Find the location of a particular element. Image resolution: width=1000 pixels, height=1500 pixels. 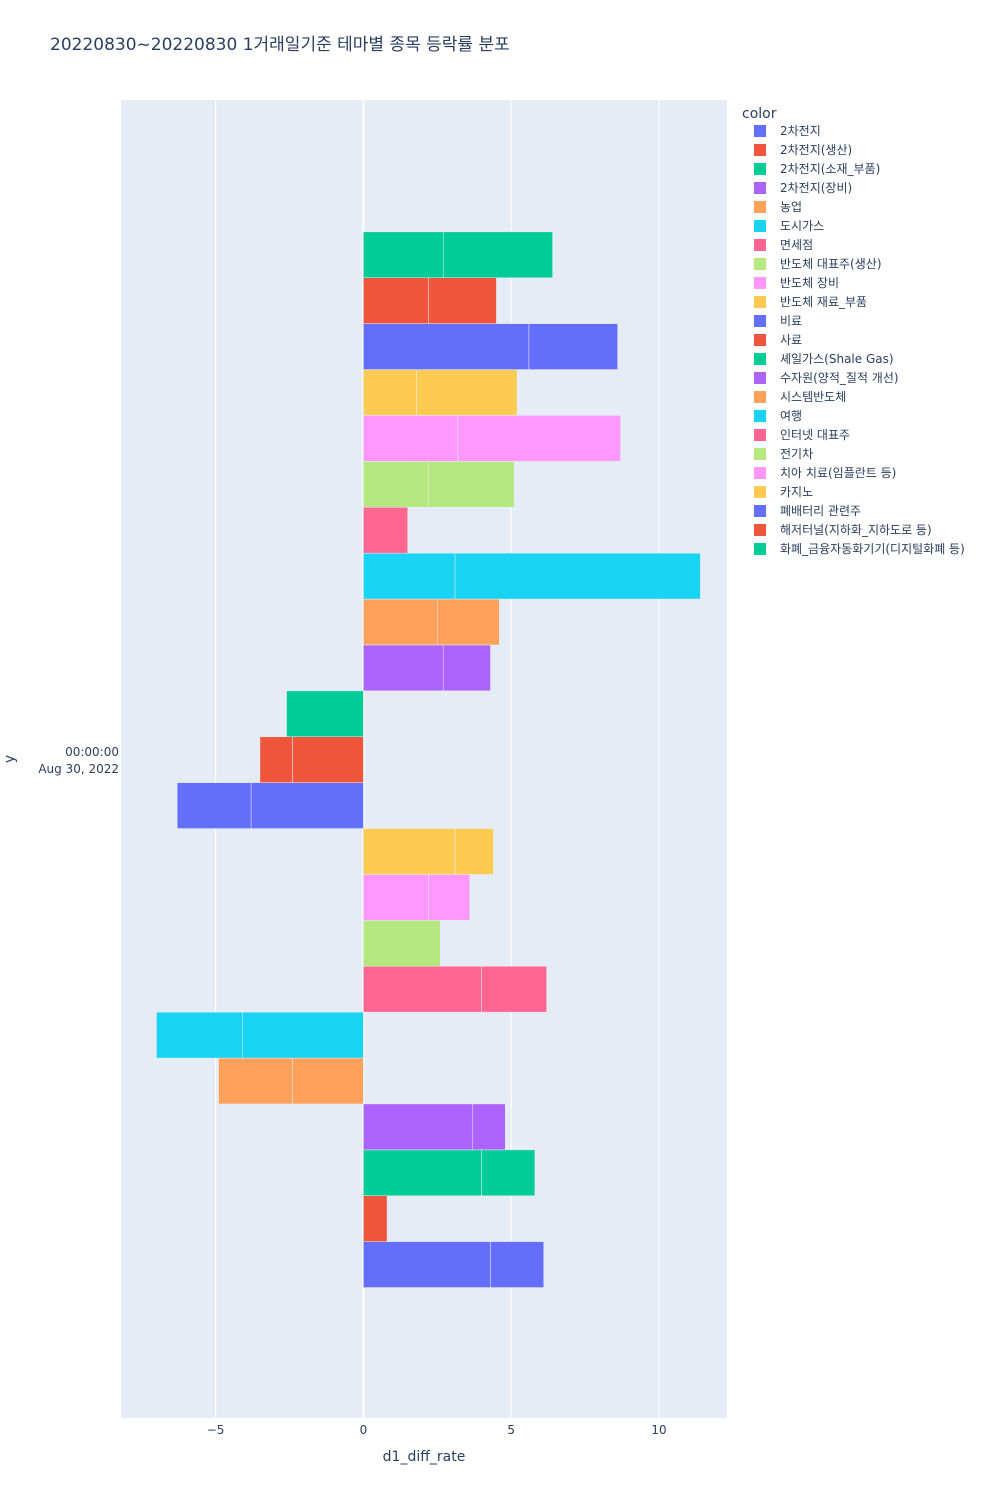

legend-label: 2차전지 is located at coordinates (800, 131).